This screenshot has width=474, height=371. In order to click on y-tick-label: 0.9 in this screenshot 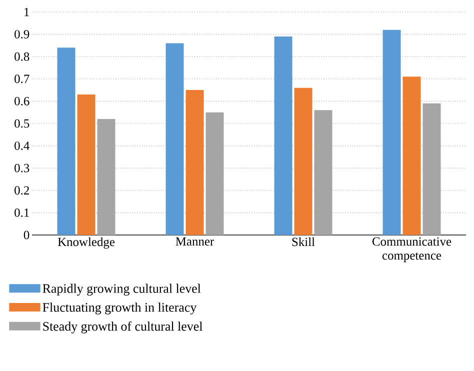, I will do `click(22, 34)`.